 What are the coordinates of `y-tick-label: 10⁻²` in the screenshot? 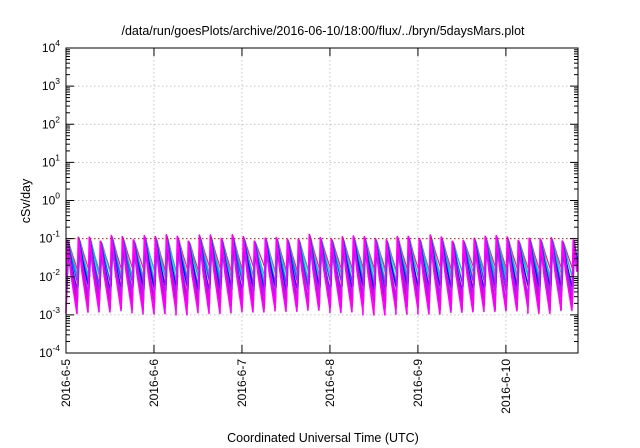 It's located at (49, 275).